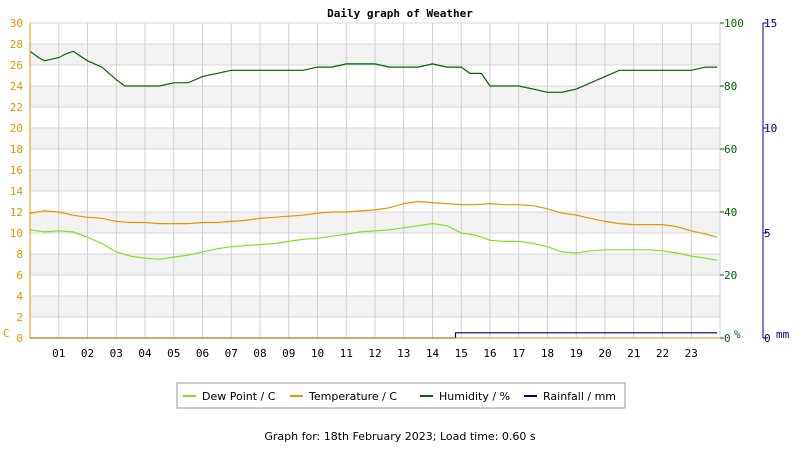 Image resolution: width=800 pixels, height=450 pixels. What do you see at coordinates (604, 353) in the screenshot?
I see `x-tick-label: 20` at bounding box center [604, 353].